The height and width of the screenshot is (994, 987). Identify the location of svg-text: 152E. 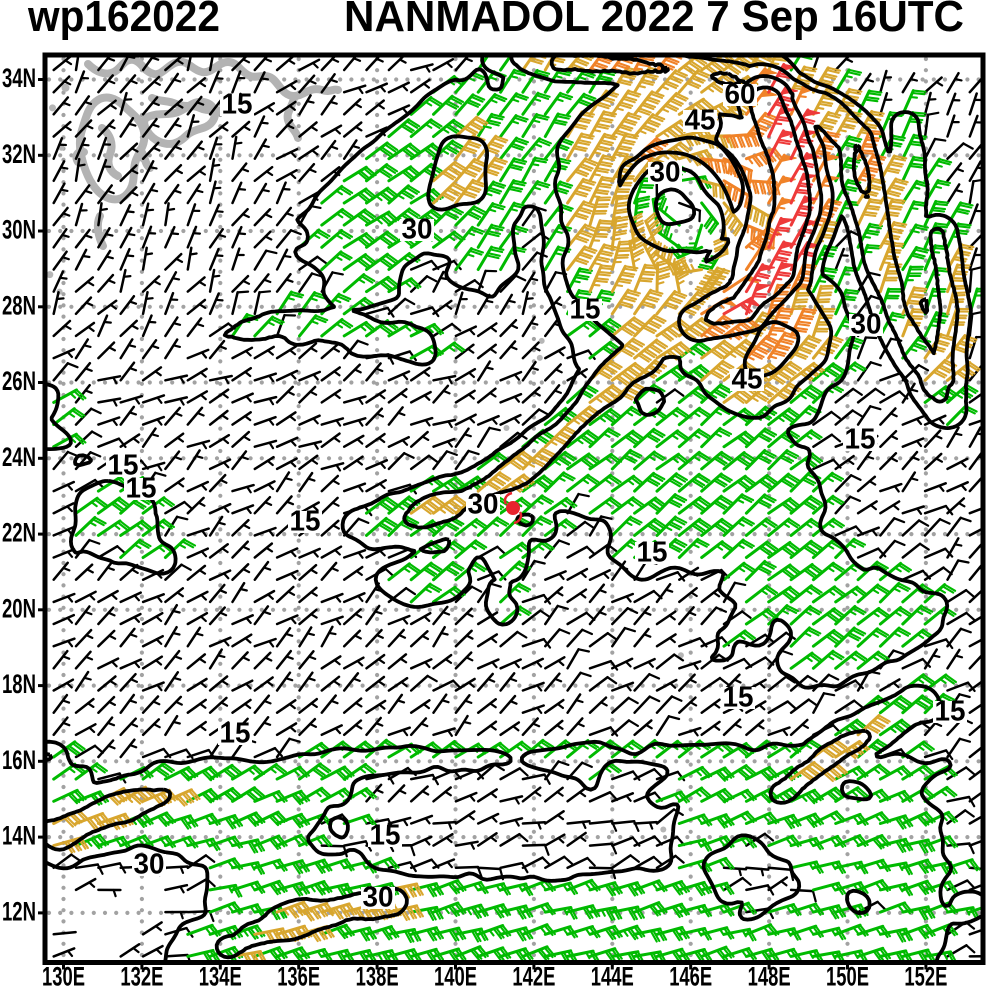
(925, 976).